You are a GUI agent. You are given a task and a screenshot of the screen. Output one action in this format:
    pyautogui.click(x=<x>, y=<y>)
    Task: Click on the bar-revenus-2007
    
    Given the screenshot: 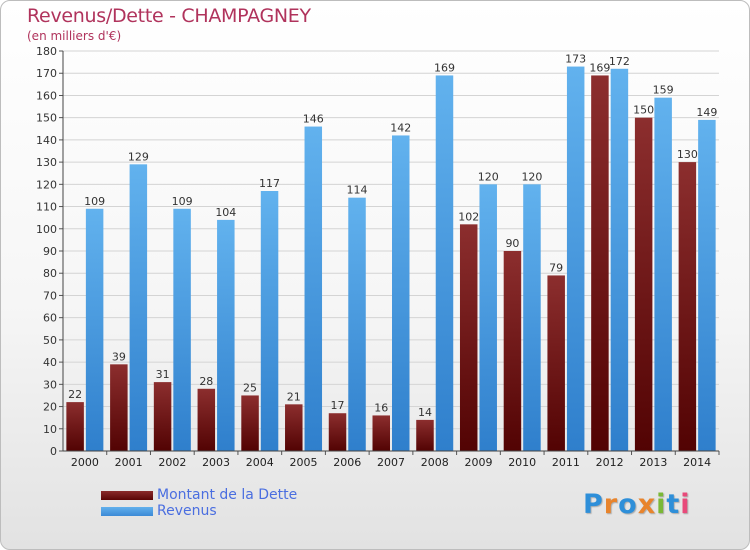 What is the action you would take?
    pyautogui.click(x=401, y=293)
    